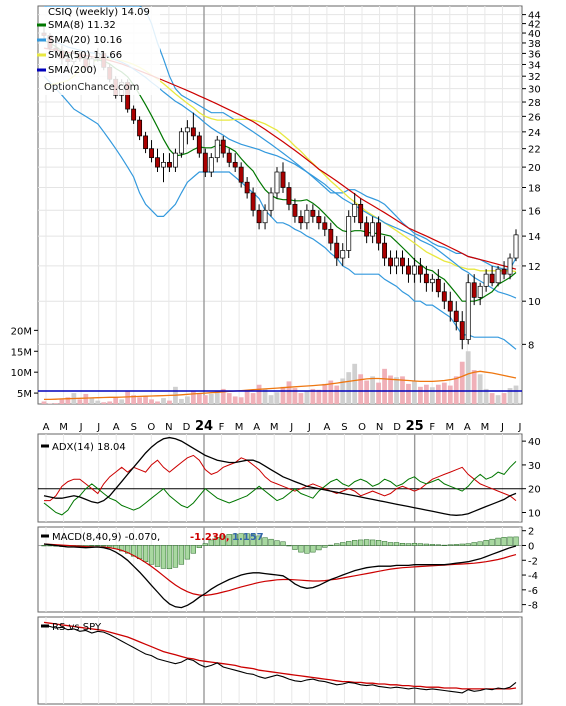  Describe the element at coordinates (397, 427) in the screenshot. I see `month-label: D` at that location.